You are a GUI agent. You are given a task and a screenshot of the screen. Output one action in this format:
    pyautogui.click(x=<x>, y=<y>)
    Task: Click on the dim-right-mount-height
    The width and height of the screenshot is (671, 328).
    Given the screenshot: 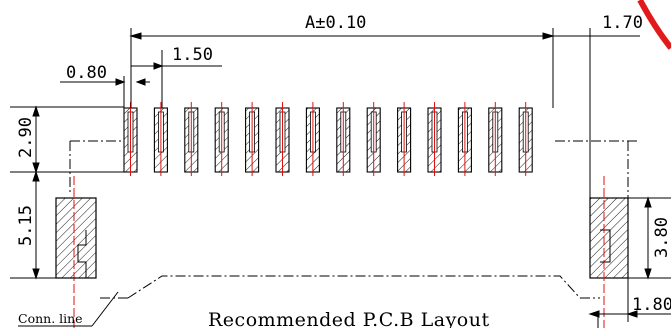 What is the action you would take?
    pyautogui.click(x=649, y=238)
    